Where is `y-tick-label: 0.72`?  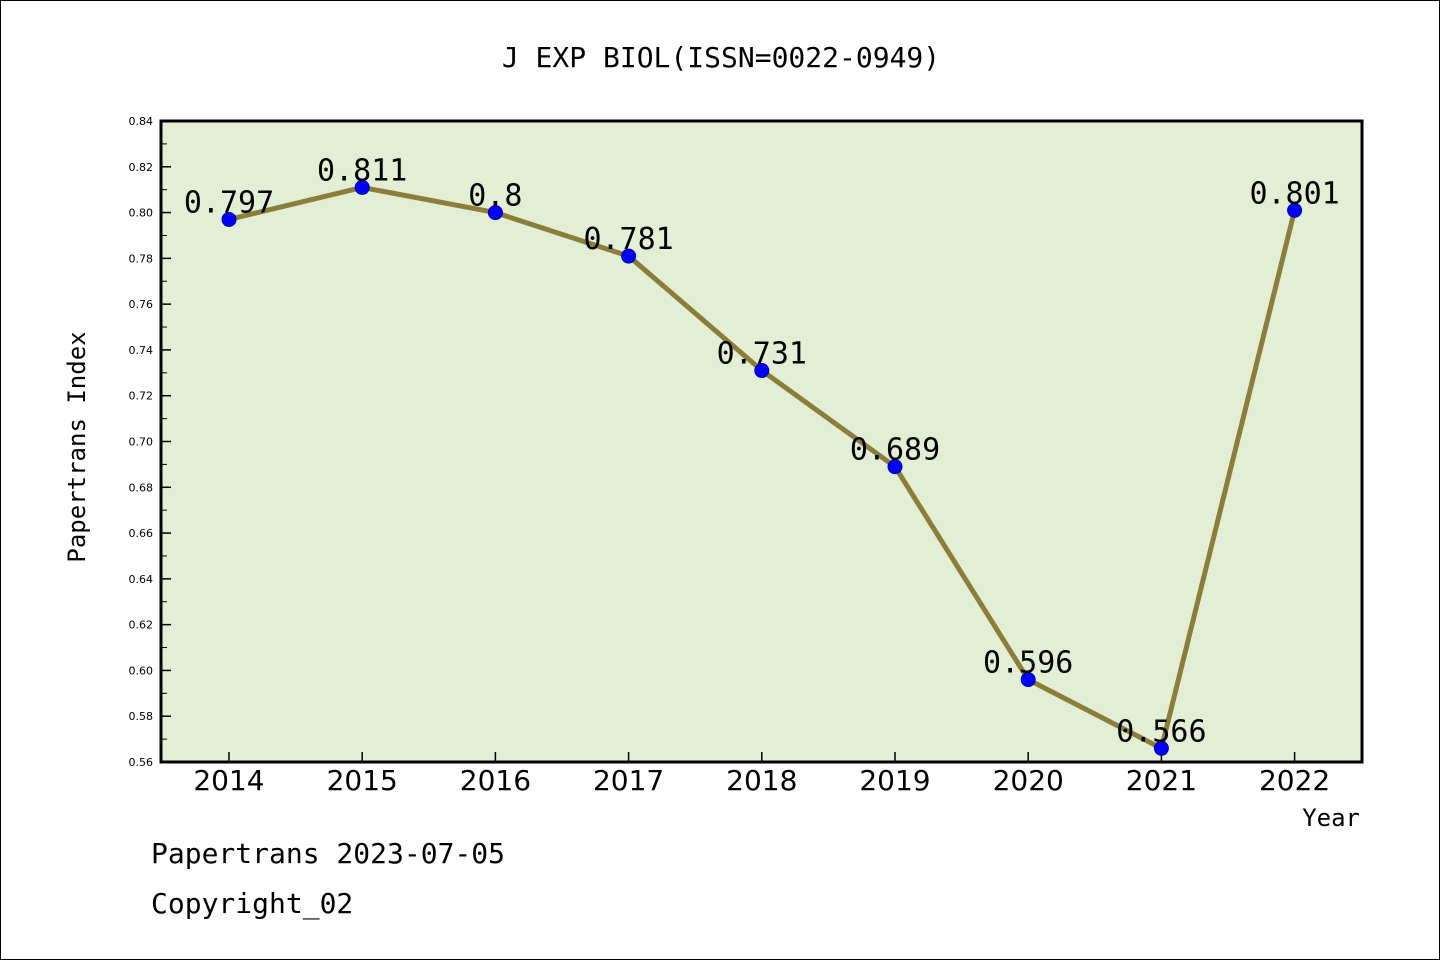 y-tick-label: 0.72 is located at coordinates (141, 396).